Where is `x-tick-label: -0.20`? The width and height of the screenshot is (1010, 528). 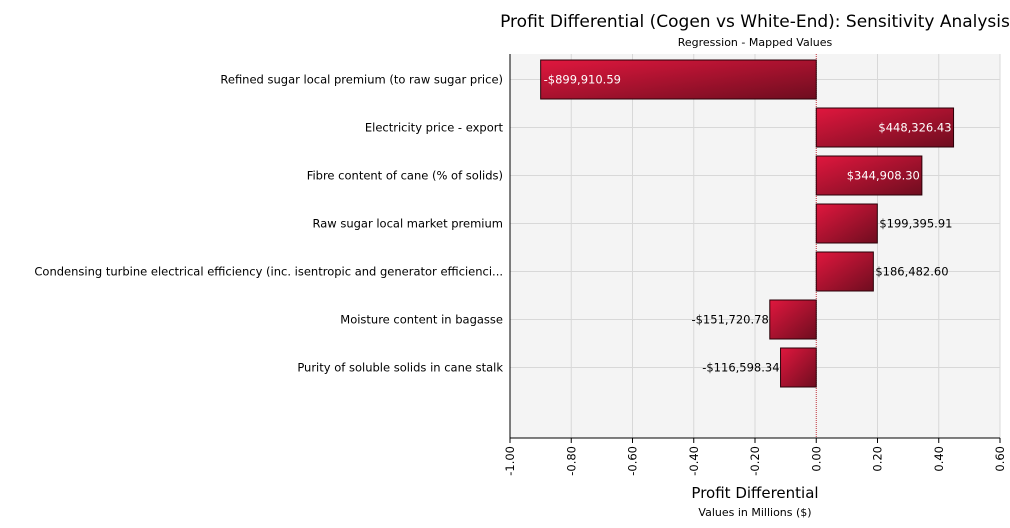 x-tick-label: -0.20 is located at coordinates (755, 461).